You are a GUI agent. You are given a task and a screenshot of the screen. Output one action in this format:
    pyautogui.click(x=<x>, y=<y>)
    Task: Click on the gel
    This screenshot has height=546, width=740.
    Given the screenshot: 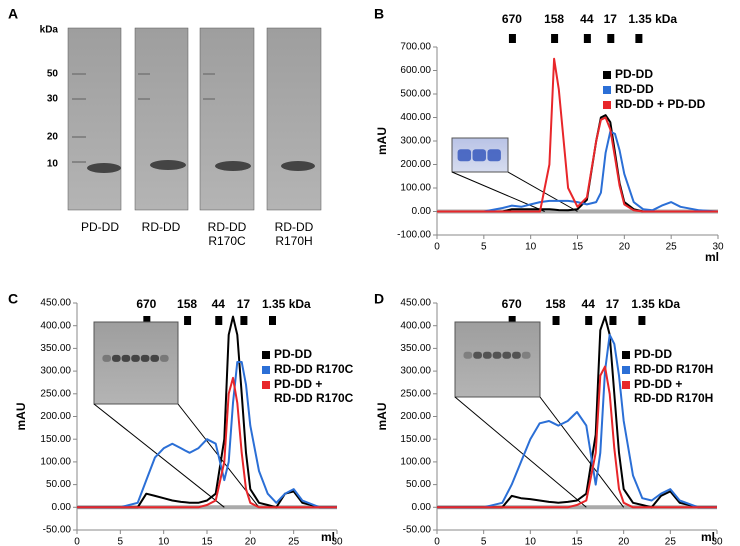 What is the action you would take?
    pyautogui.click(x=194, y=119)
    